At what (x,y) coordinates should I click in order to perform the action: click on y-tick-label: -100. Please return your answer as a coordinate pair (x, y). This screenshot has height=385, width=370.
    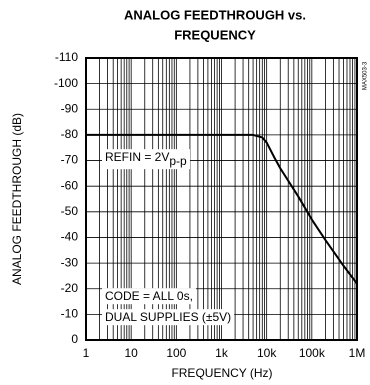
    Looking at the image, I should click on (66, 83).